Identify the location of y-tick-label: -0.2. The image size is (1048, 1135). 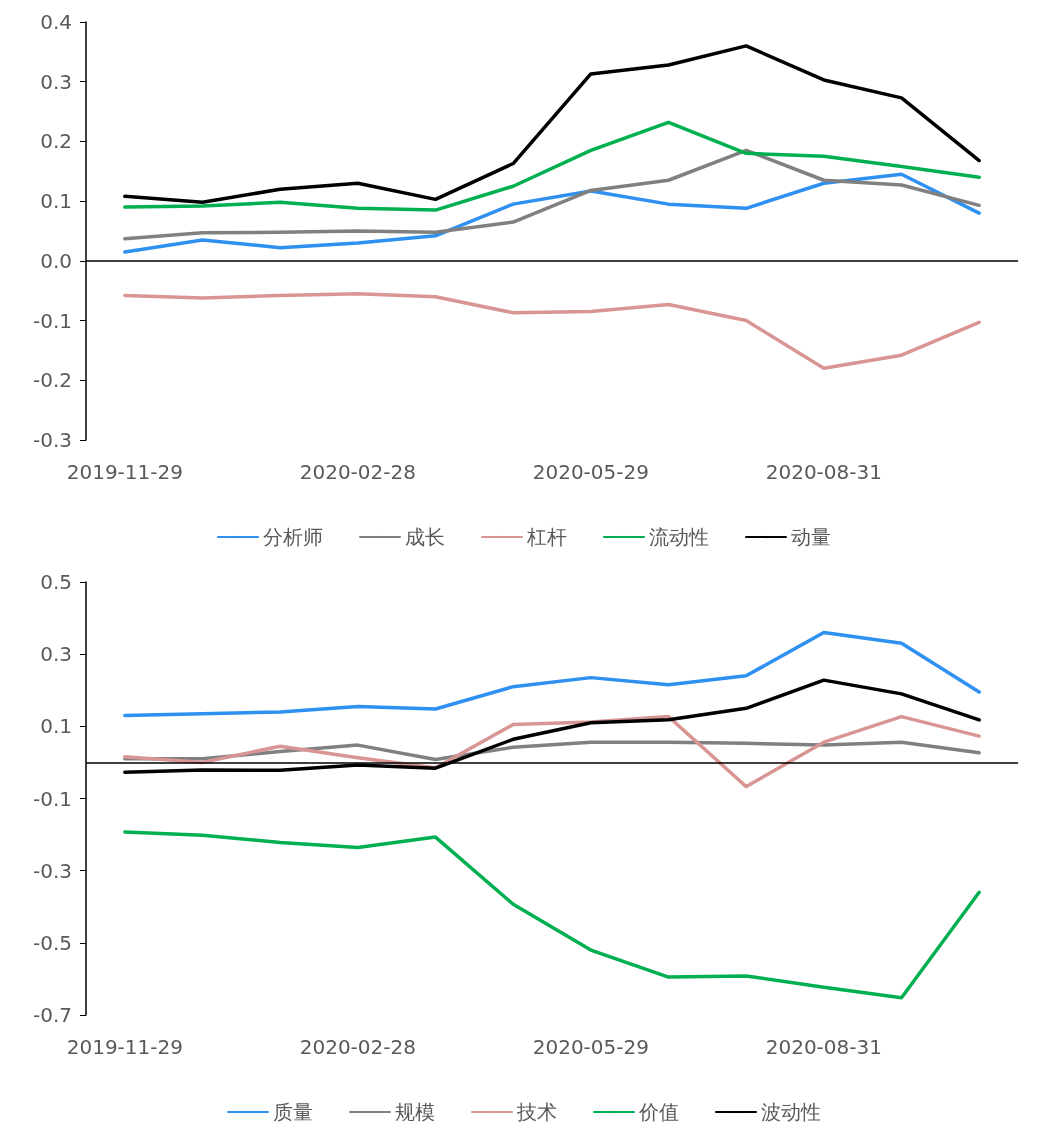
(52, 380).